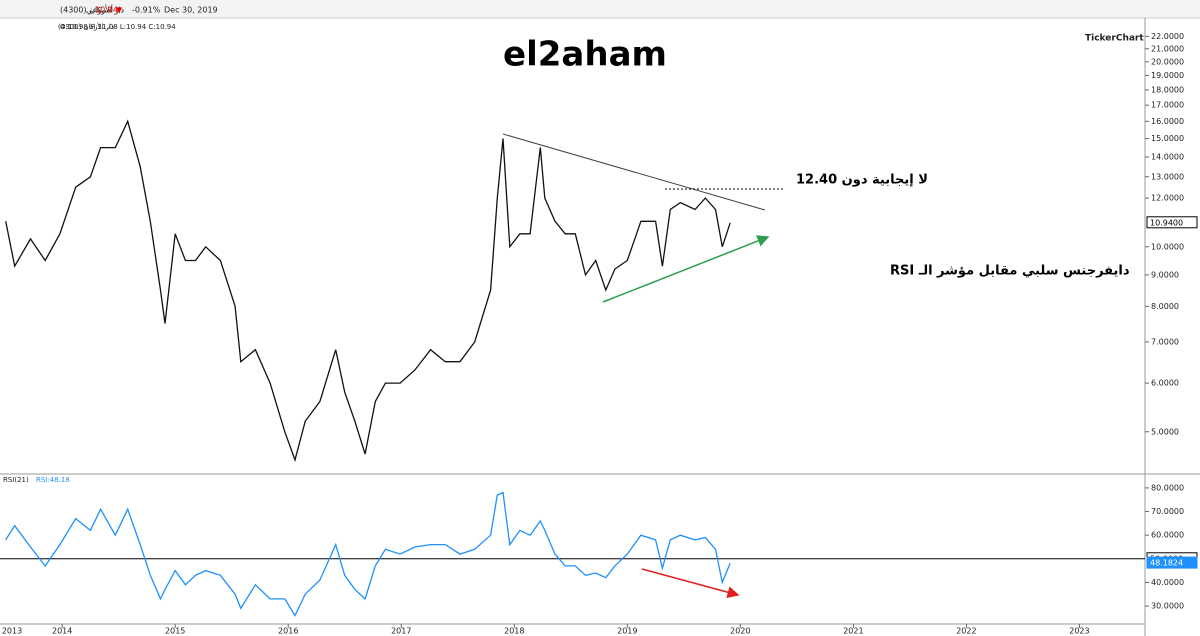 The height and width of the screenshot is (636, 1200). Describe the element at coordinates (600, 9) in the screenshot. I see `header-bar` at that location.